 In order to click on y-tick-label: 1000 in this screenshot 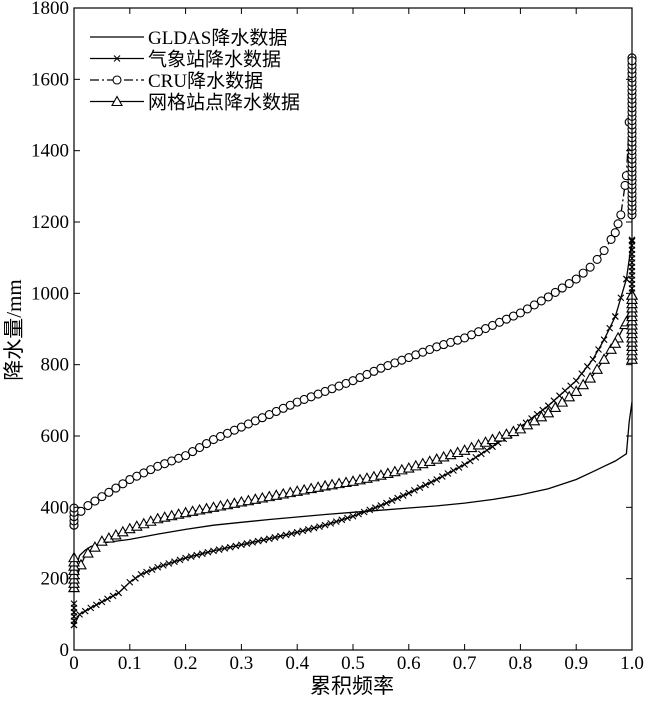, I will do `click(50, 293)`.